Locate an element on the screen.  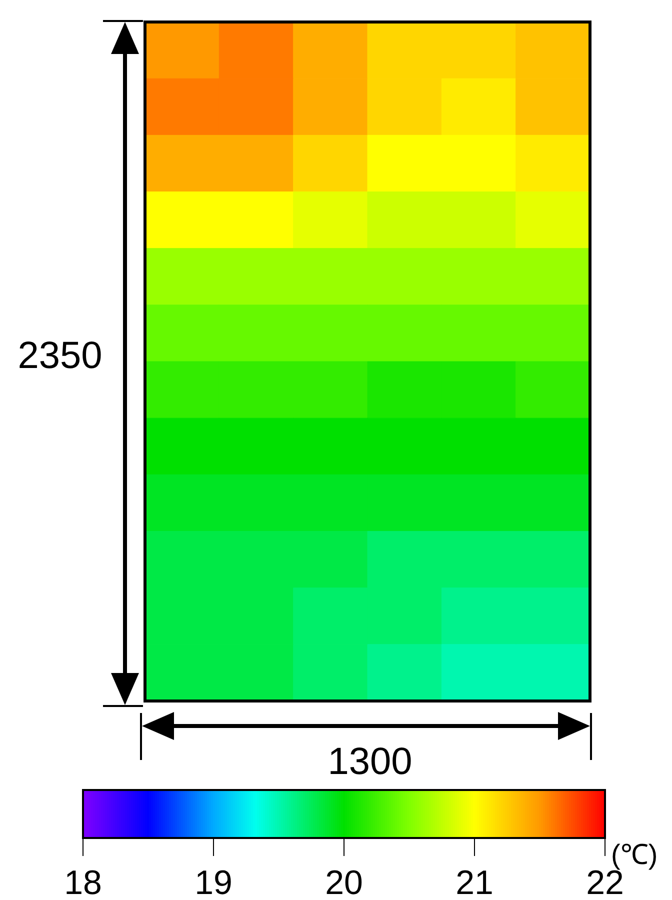
color-bar-label: 20 is located at coordinates (344, 882).